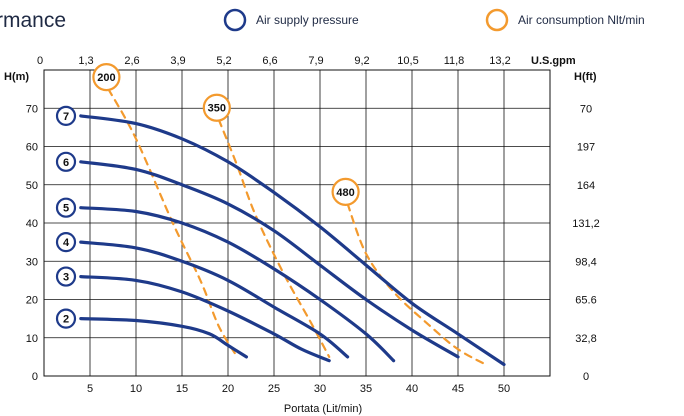 Image resolution: width=684 pixels, height=416 pixels. What do you see at coordinates (16, 77) in the screenshot?
I see `left-axis-title: H(m)` at bounding box center [16, 77].